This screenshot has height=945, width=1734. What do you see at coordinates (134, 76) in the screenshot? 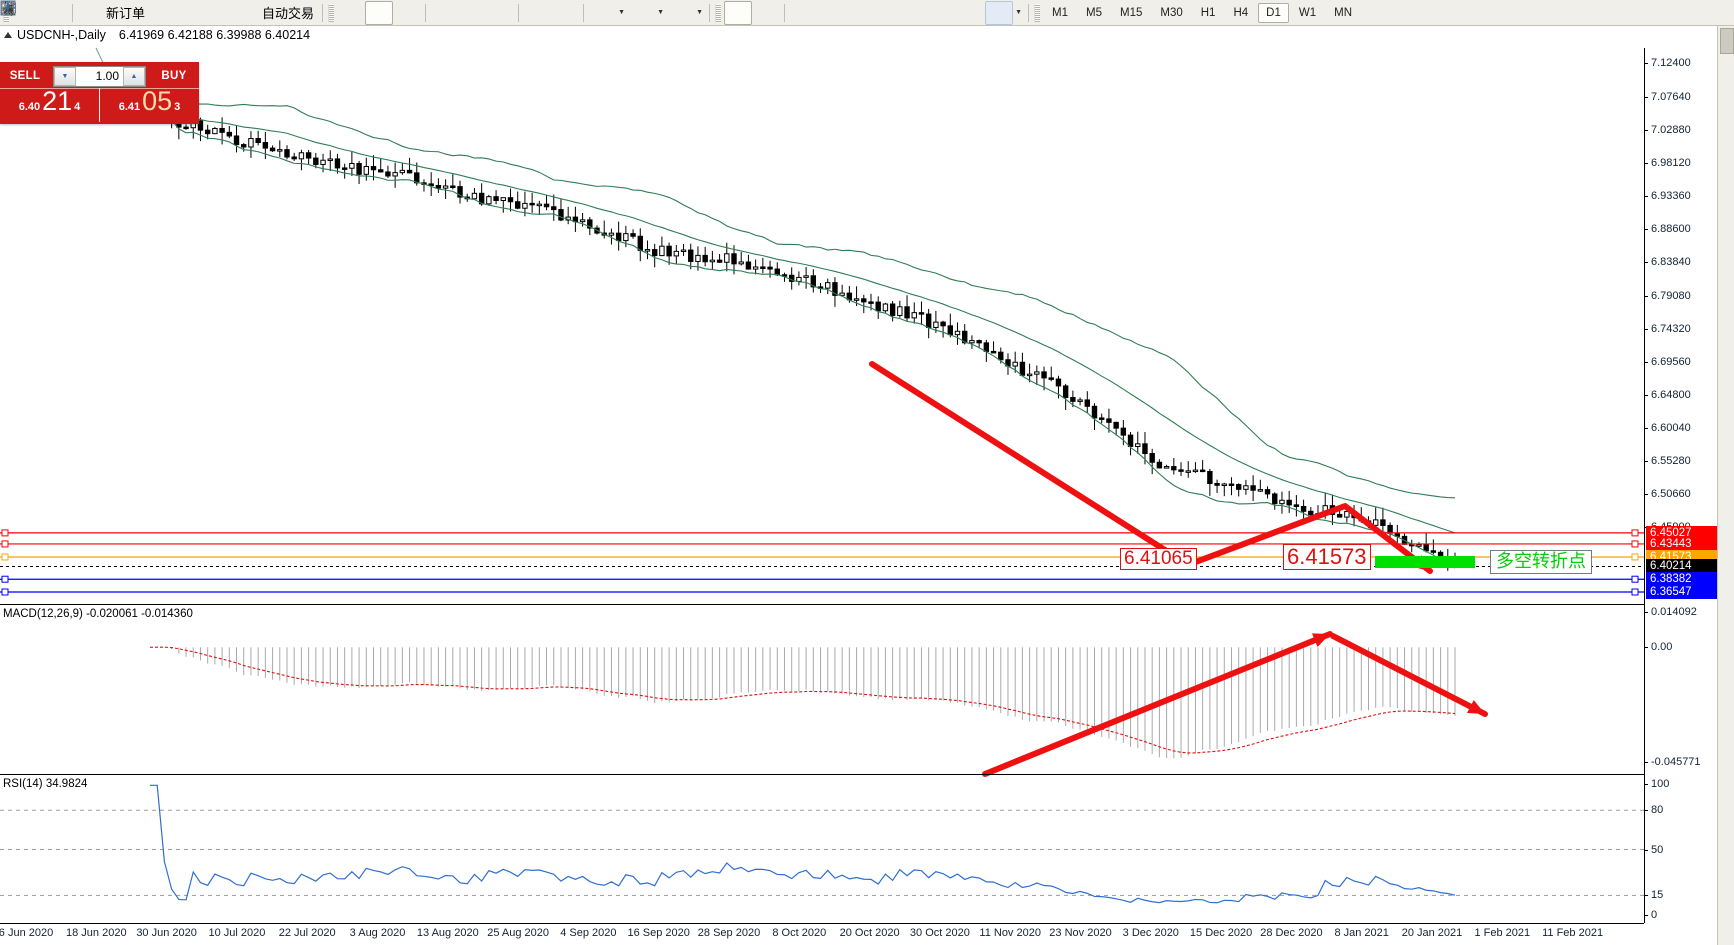
I see `volume-increment-button: ▲` at bounding box center [134, 76].